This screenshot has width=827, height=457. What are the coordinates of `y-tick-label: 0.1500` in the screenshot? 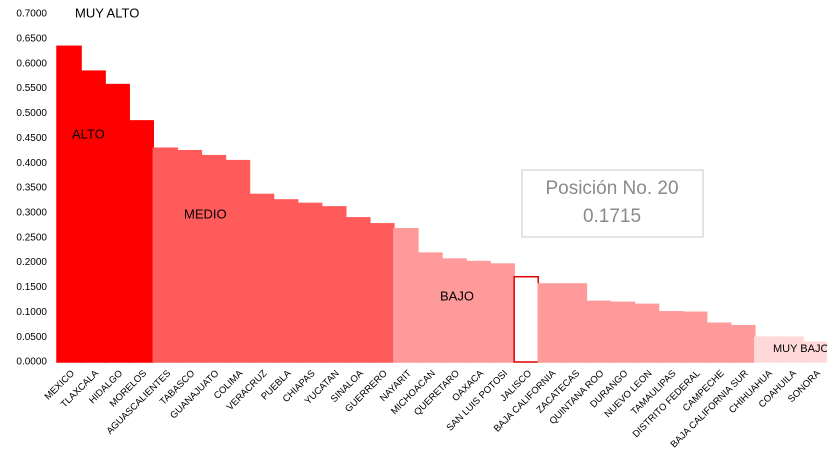 It's located at (31, 287).